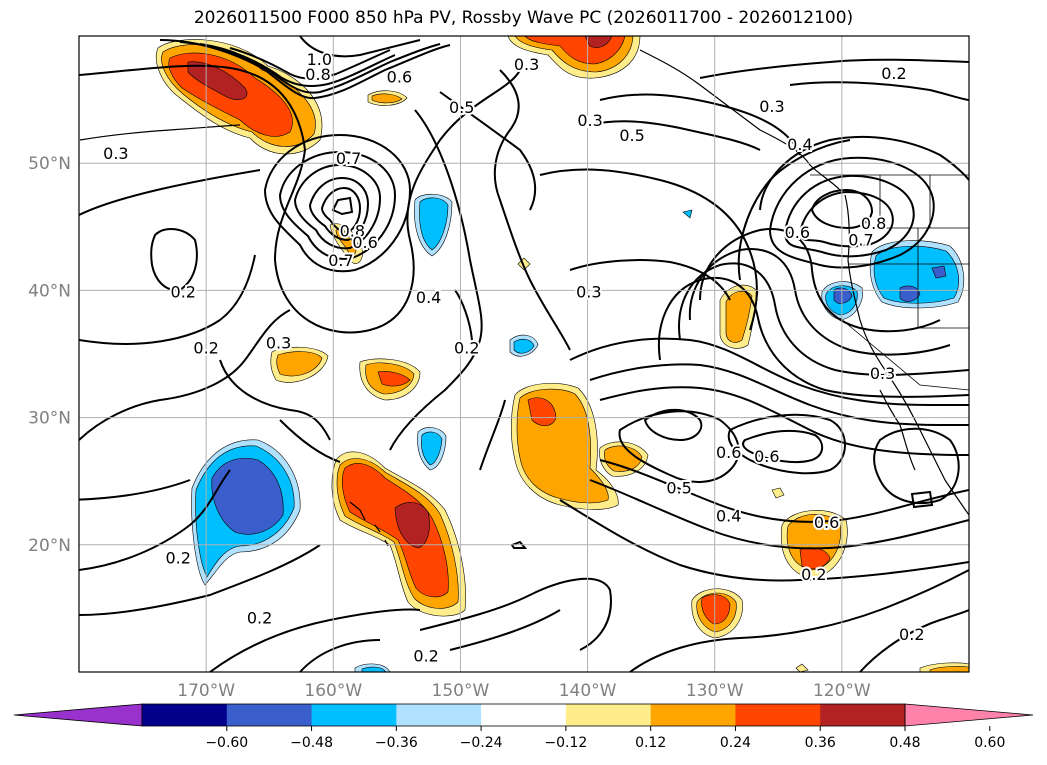  Describe the element at coordinates (206, 691) in the screenshot. I see `longitude-label: 170°W` at that location.